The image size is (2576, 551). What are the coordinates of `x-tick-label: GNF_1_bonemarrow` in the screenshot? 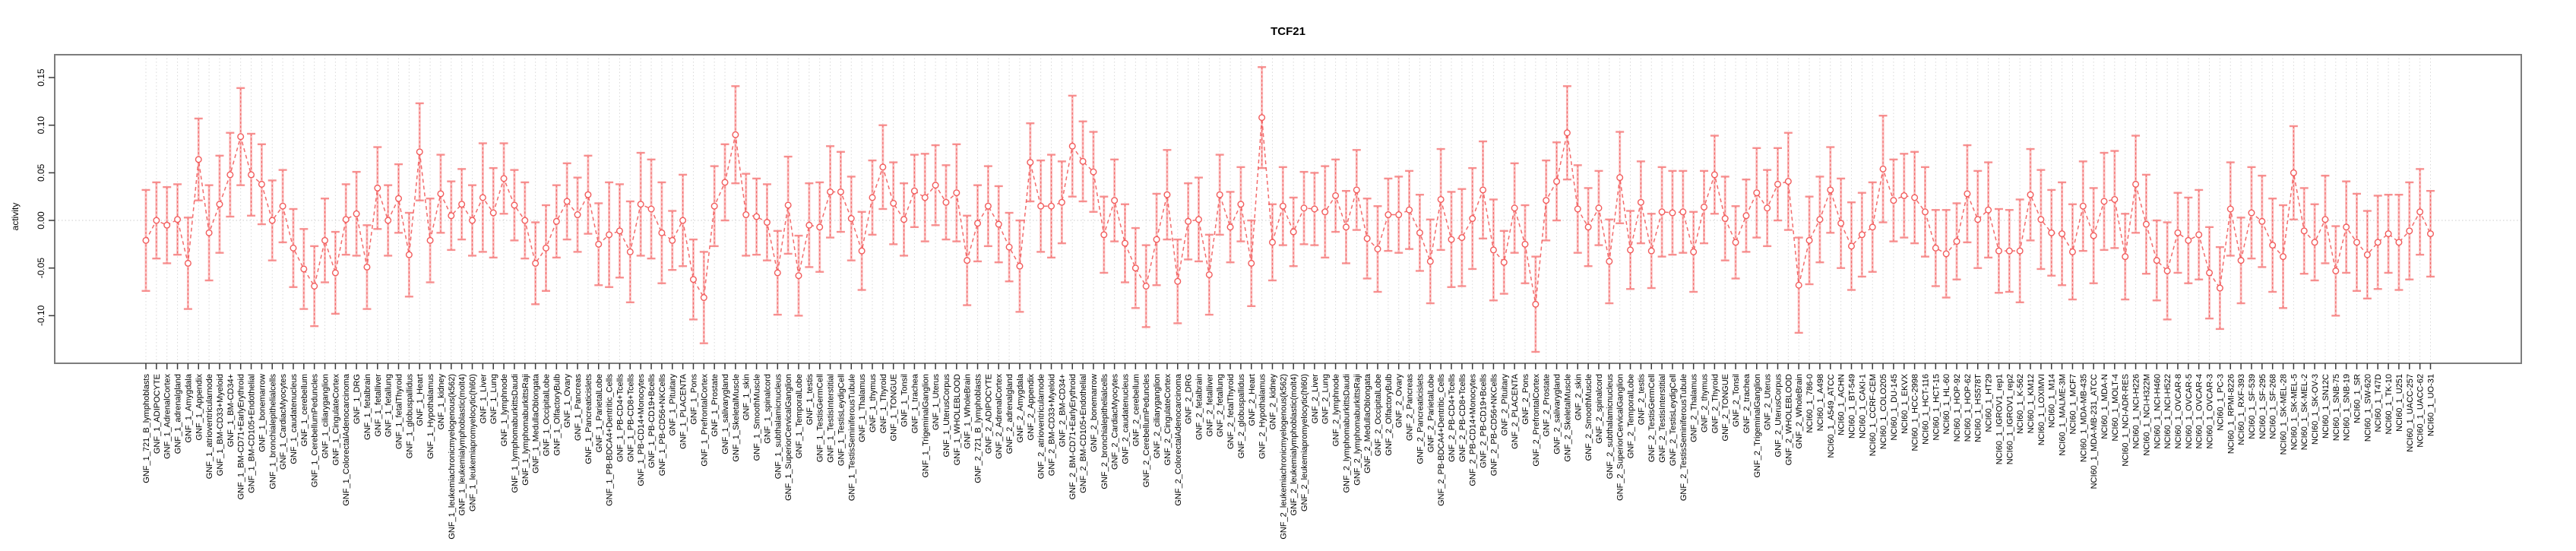 It's located at (262, 413).